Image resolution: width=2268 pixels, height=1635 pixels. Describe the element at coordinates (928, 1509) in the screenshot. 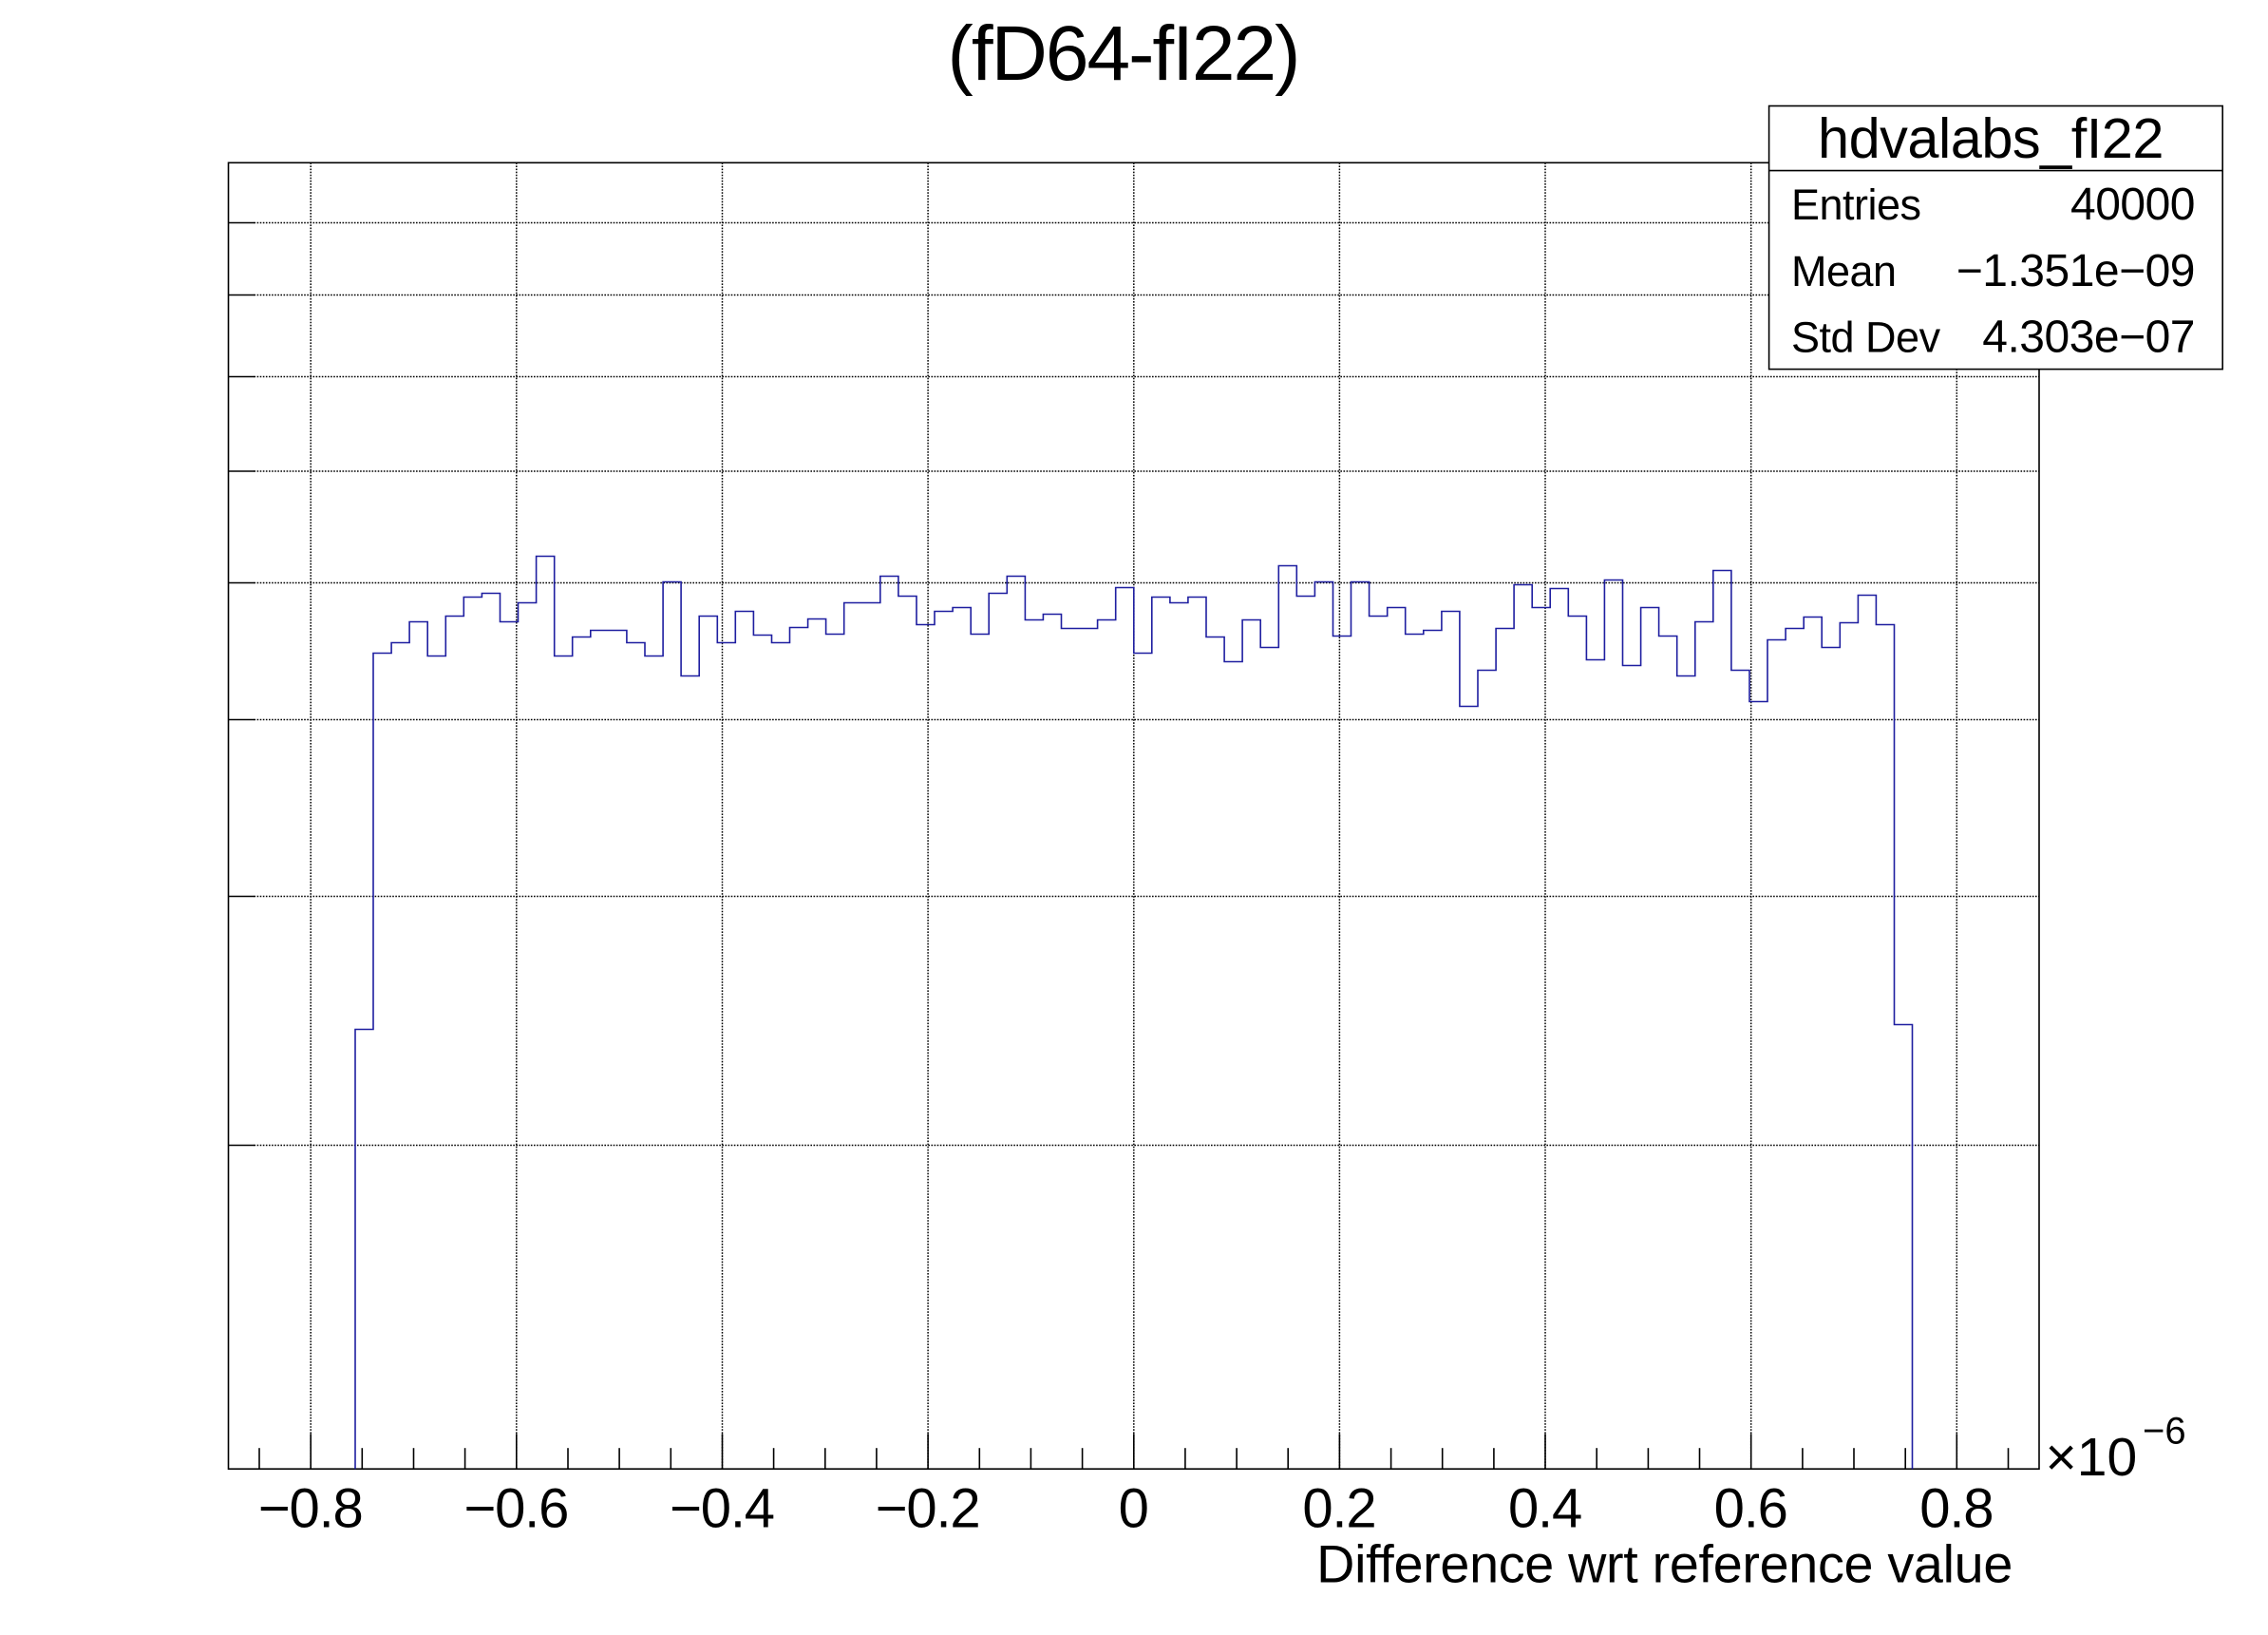

I see `svg-text: −0.2` at that location.